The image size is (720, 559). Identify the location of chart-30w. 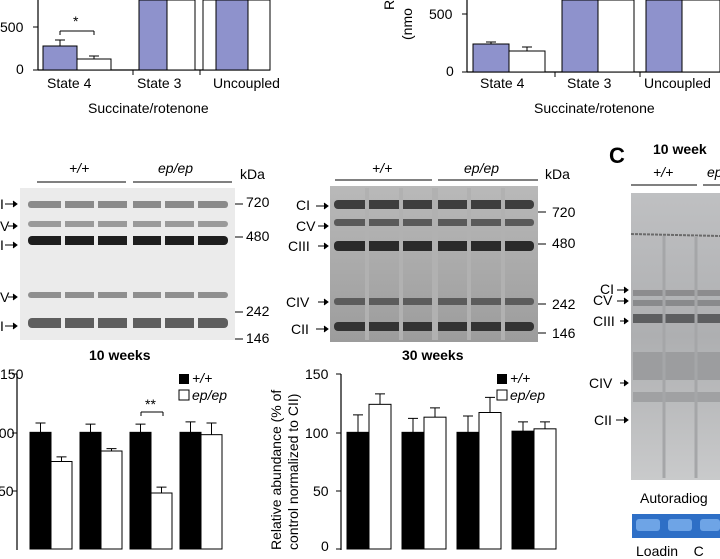
(446, 461).